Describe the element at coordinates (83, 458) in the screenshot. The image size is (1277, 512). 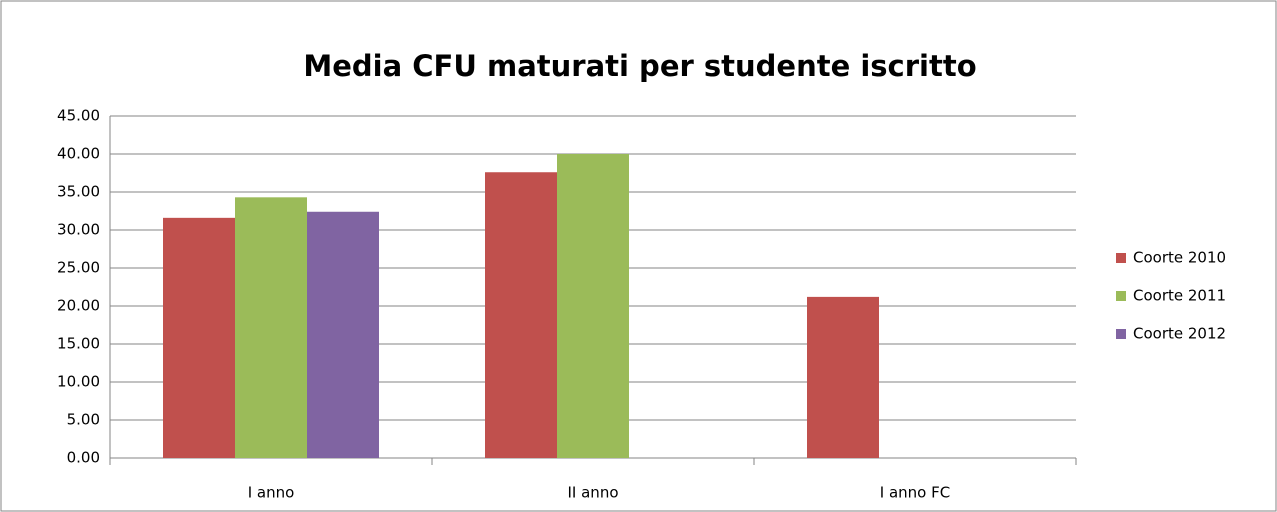
I see `y-tick-label: 0.00` at that location.